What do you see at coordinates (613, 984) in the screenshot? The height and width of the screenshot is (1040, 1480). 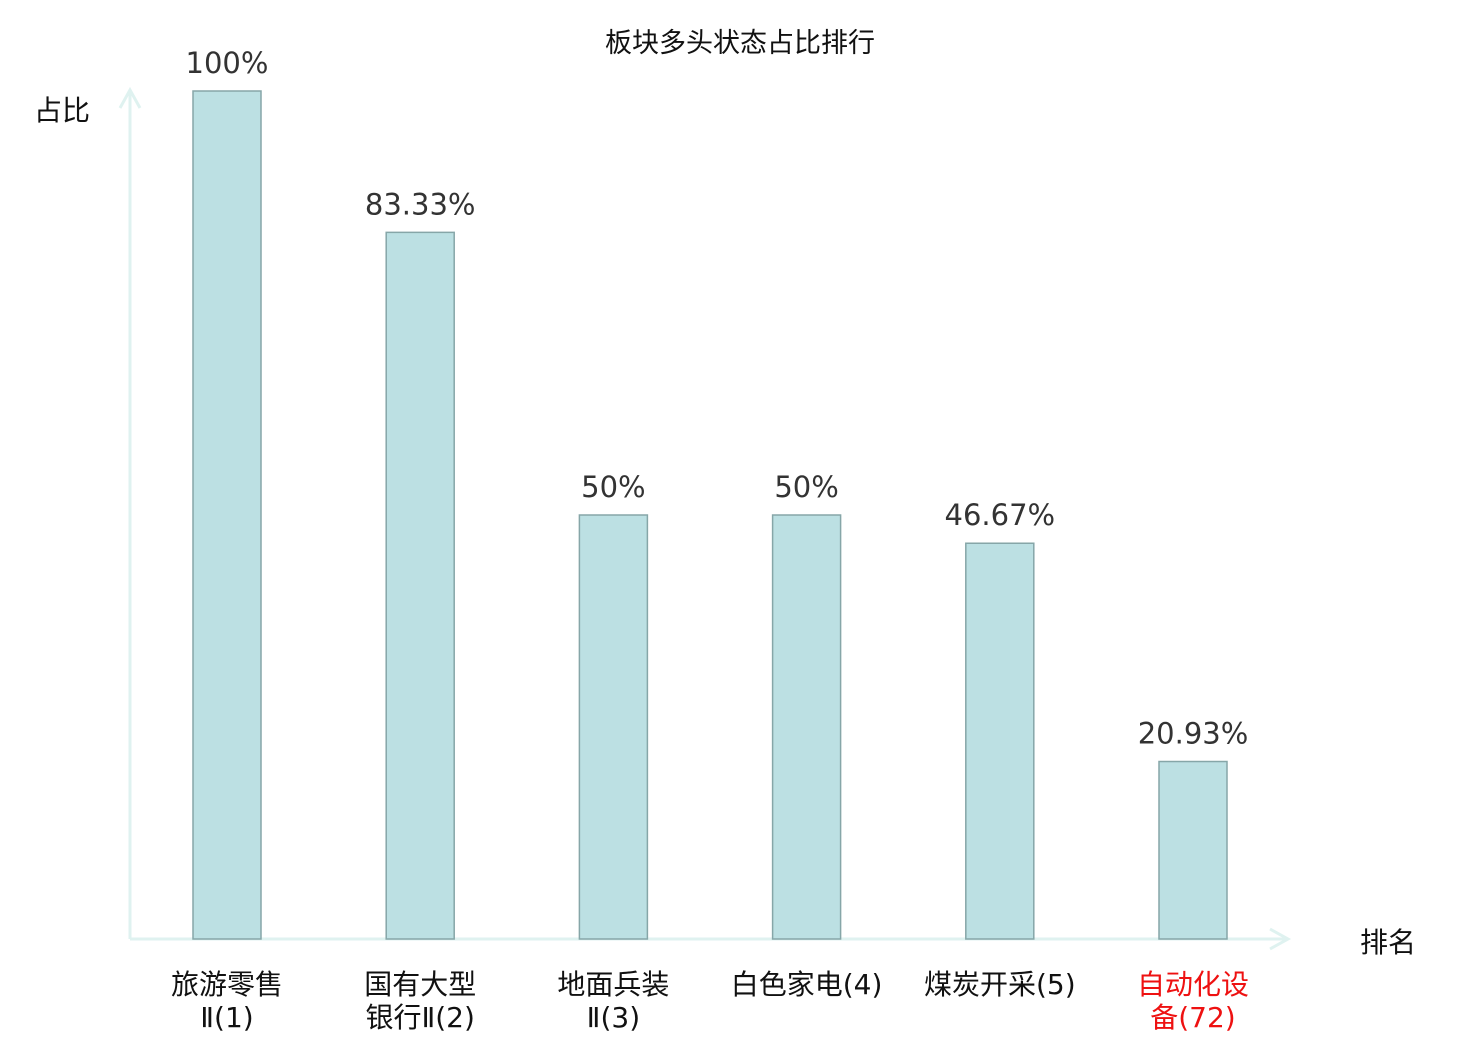 I see `x-tick-label: 地面兵装` at bounding box center [613, 984].